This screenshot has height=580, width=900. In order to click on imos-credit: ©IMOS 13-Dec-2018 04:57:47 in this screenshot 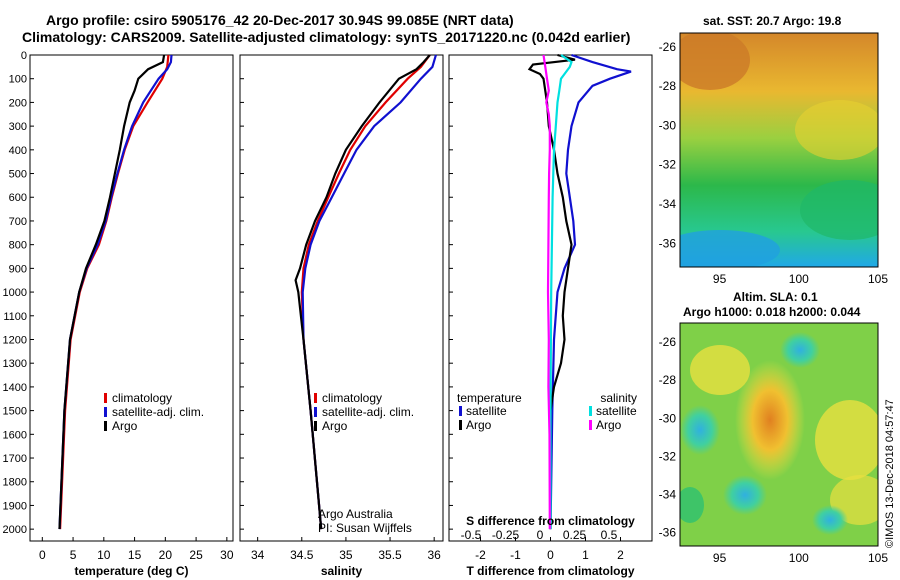, I will do `click(890, 473)`.